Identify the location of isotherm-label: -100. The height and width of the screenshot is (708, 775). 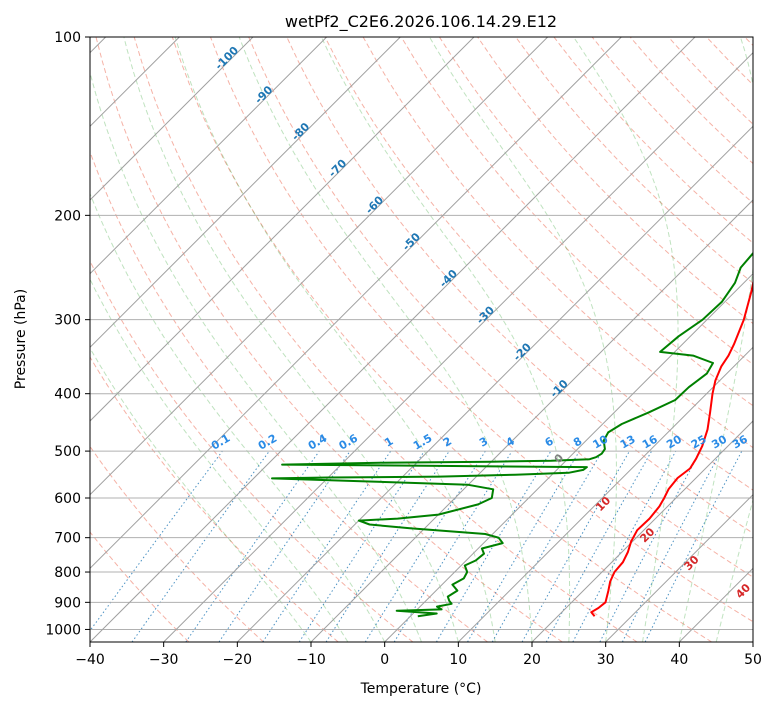
(226, 58).